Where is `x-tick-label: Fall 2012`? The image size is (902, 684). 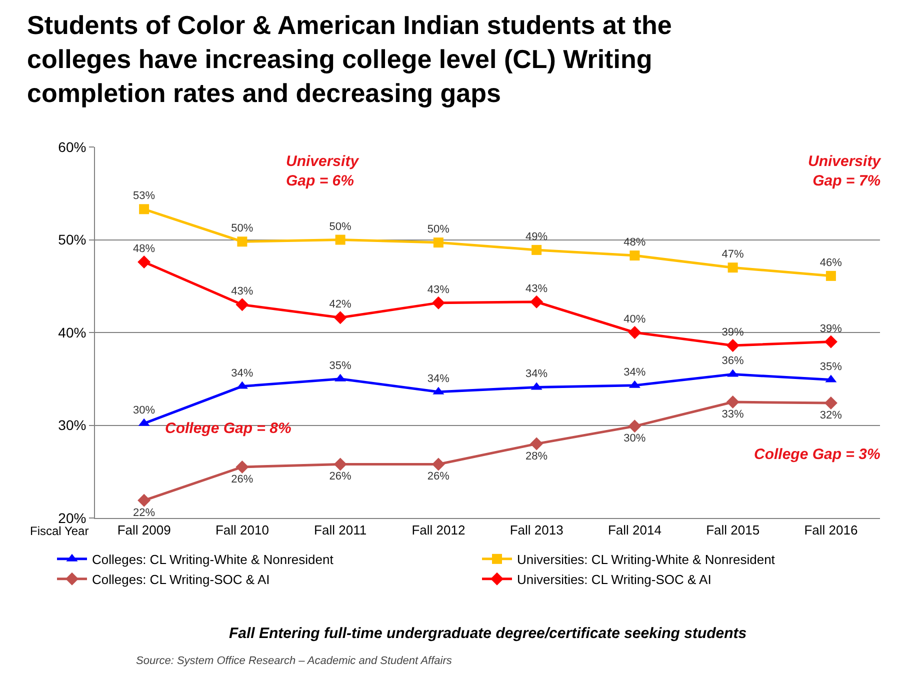
x-tick-label: Fall 2012 is located at coordinates (439, 530).